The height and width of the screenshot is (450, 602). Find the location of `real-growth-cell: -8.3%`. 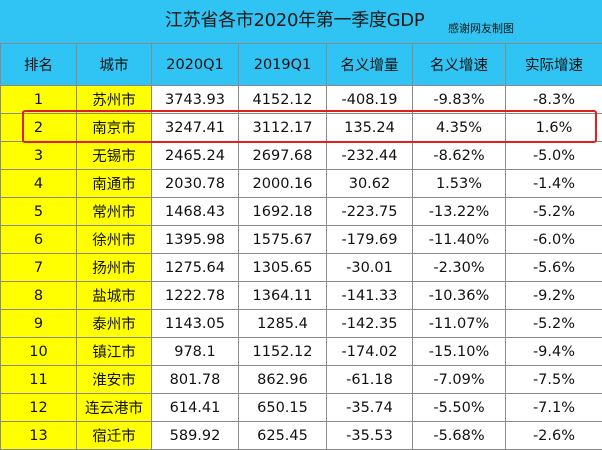

real-growth-cell: -8.3% is located at coordinates (554, 100).